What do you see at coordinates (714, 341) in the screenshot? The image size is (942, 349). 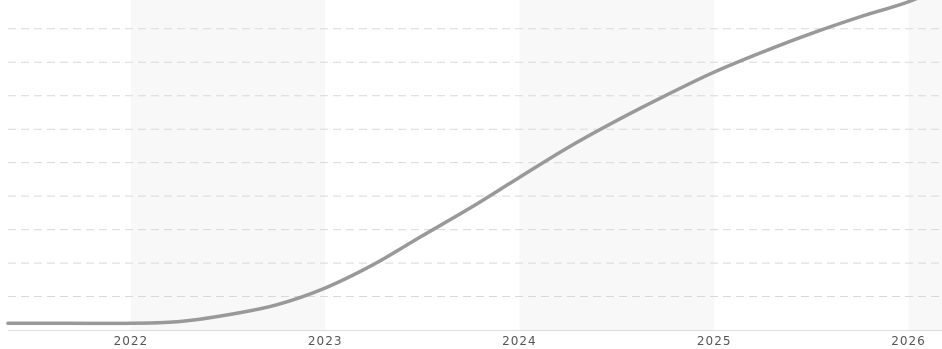 I see `x-tick-label-2025: 2025` at bounding box center [714, 341].